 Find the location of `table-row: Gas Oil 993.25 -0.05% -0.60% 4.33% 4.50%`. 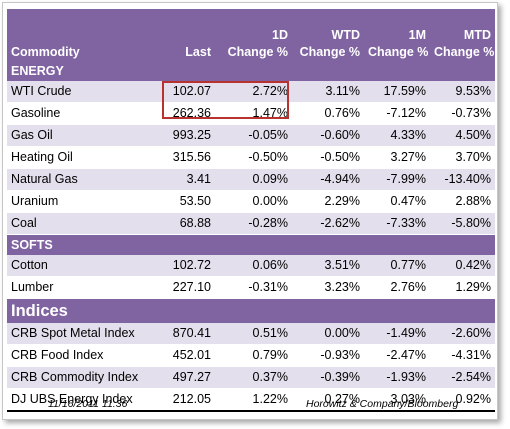

table-row: Gas Oil 993.25 -0.05% -0.60% 4.33% 4.50% is located at coordinates (251, 135).